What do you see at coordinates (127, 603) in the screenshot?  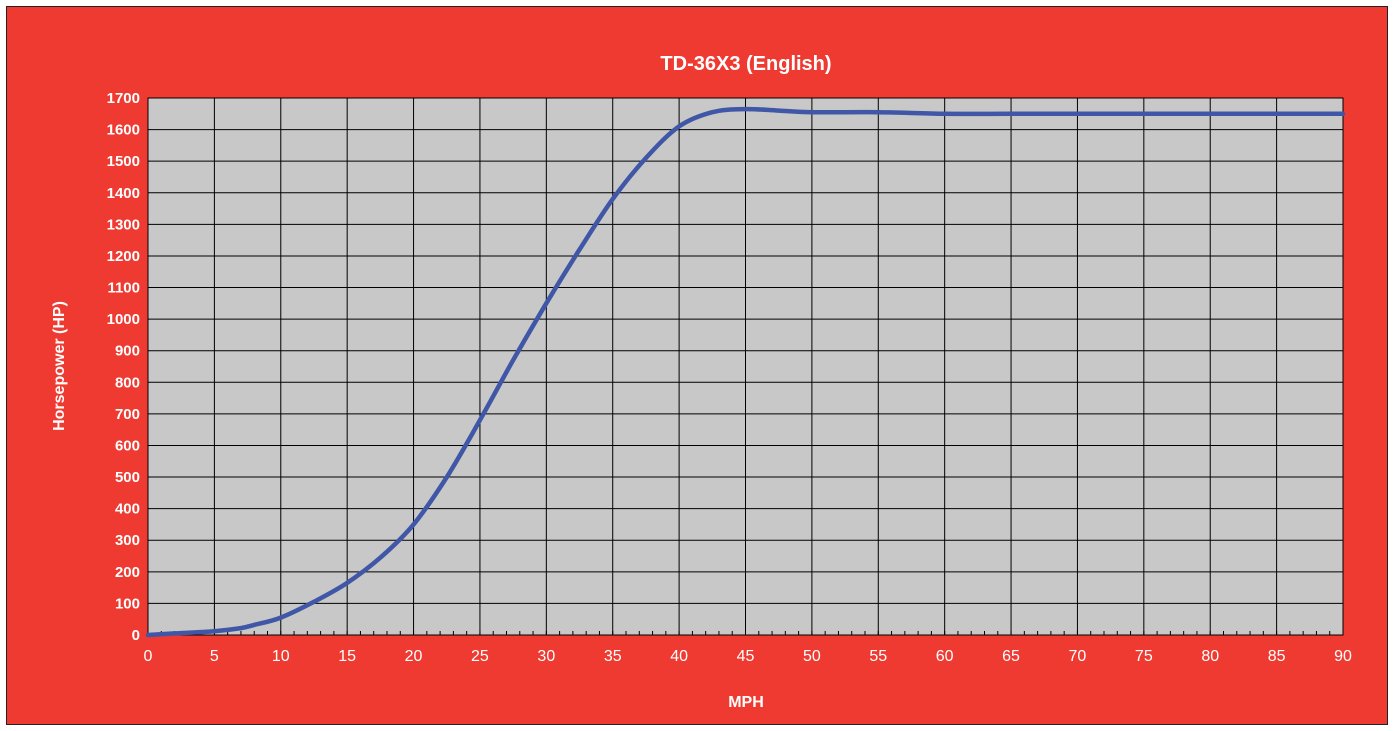 I see `y-tick-label-100: 100` at bounding box center [127, 603].